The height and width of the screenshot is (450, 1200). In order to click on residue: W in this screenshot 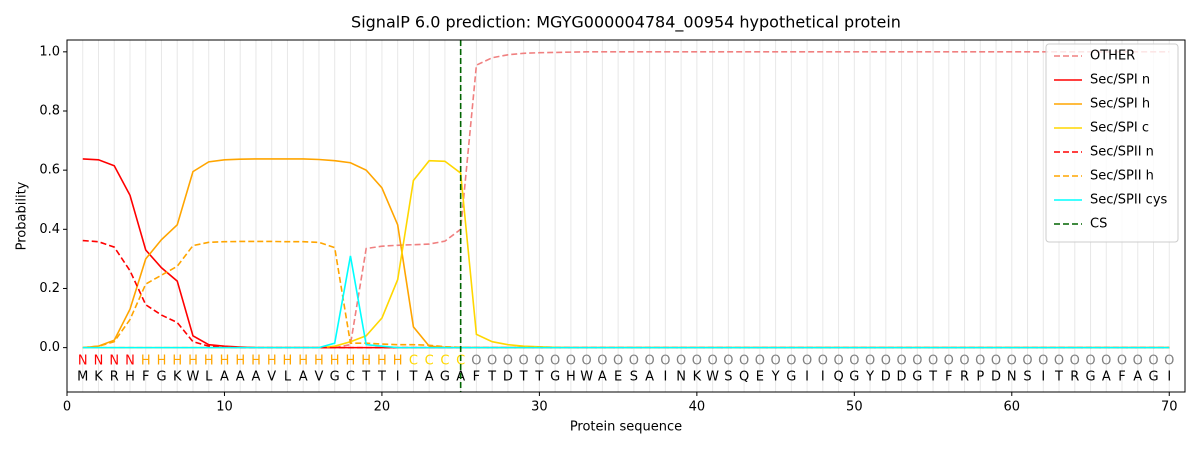, I will do `click(586, 377)`.